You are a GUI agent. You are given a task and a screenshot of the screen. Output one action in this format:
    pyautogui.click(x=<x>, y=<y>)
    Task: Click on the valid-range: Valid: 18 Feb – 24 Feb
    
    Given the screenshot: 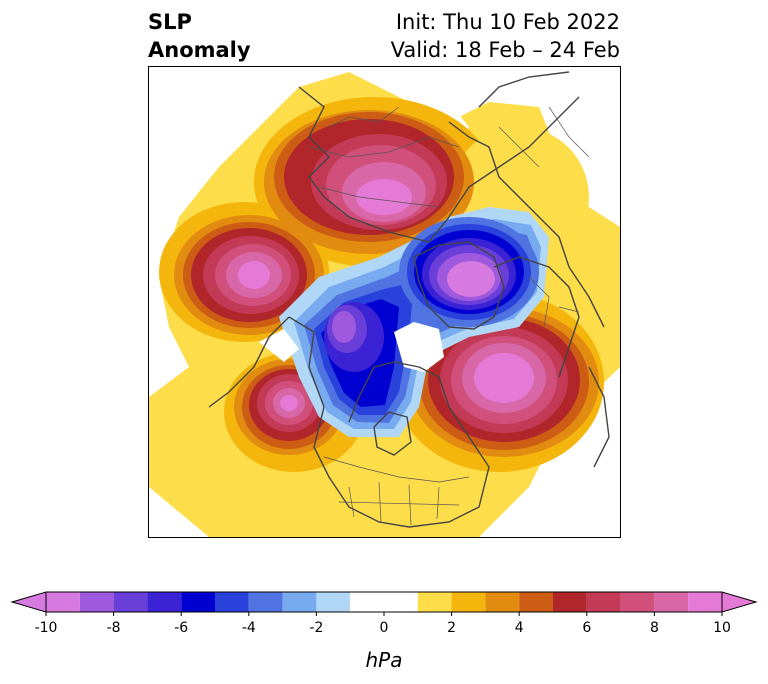 What is the action you would take?
    pyautogui.click(x=505, y=50)
    